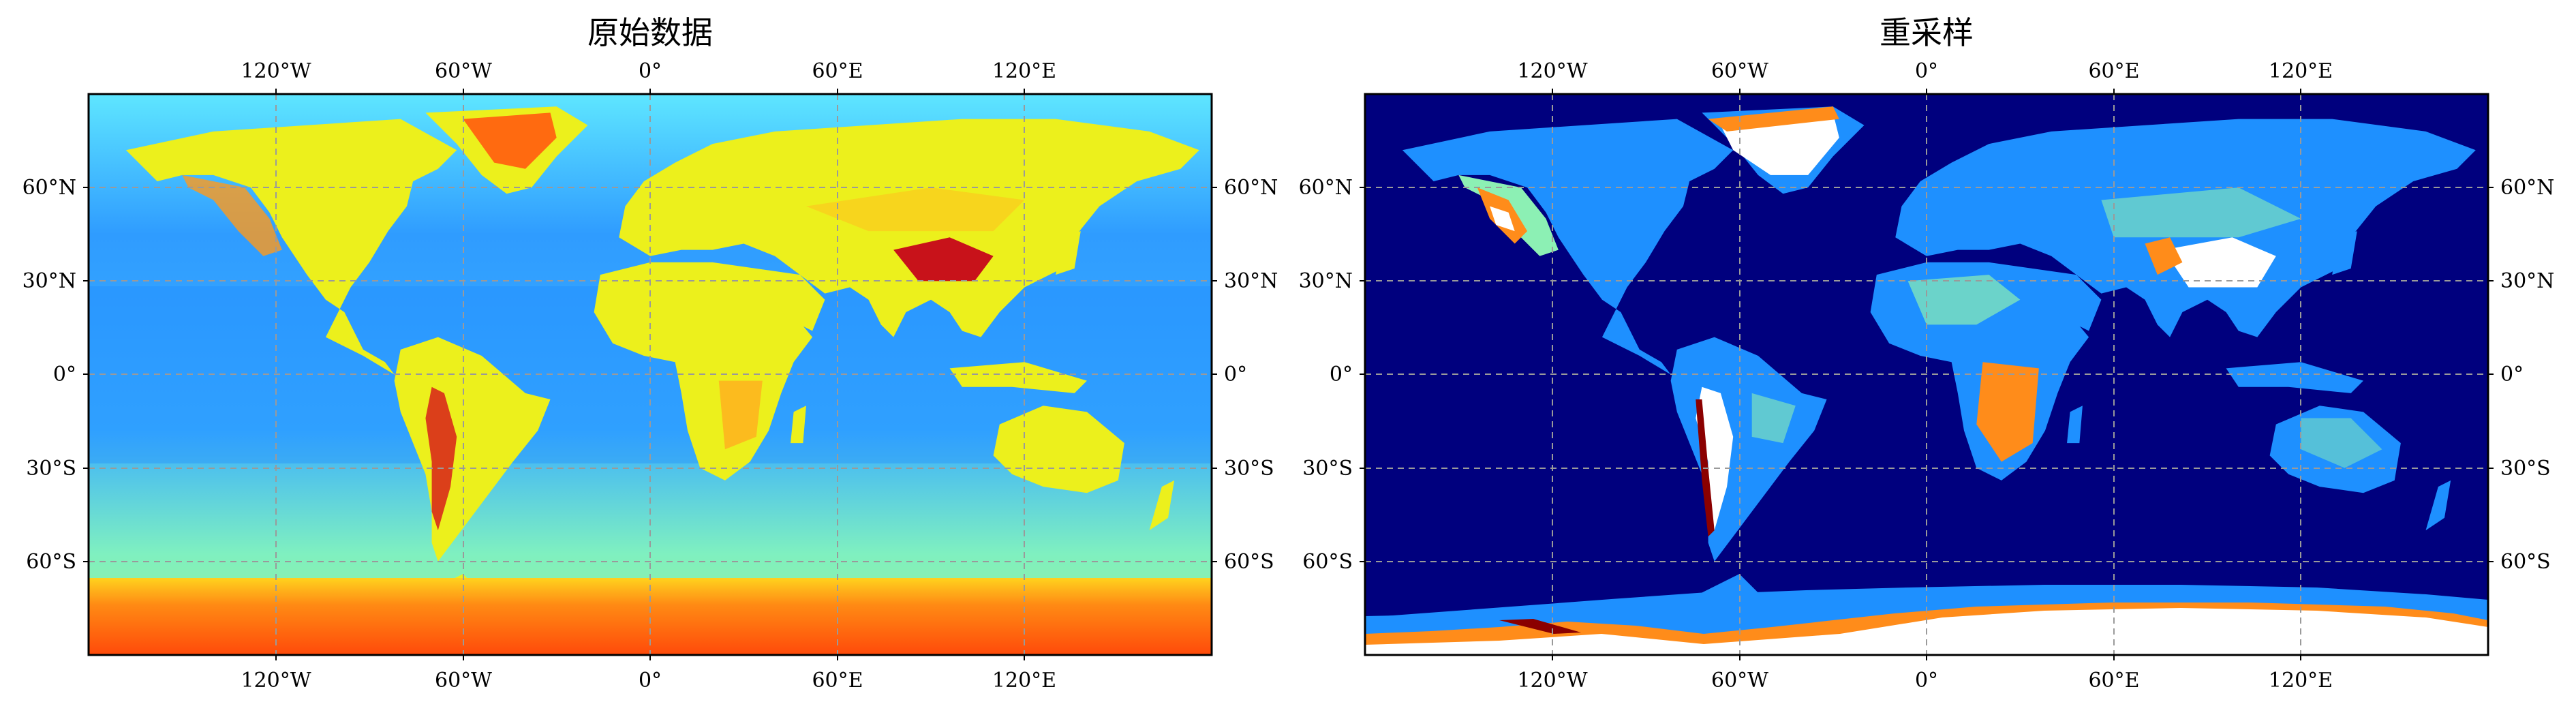 The height and width of the screenshot is (717, 2576). What do you see at coordinates (1773, 418) in the screenshot?
I see `brazil-green-resampled` at bounding box center [1773, 418].